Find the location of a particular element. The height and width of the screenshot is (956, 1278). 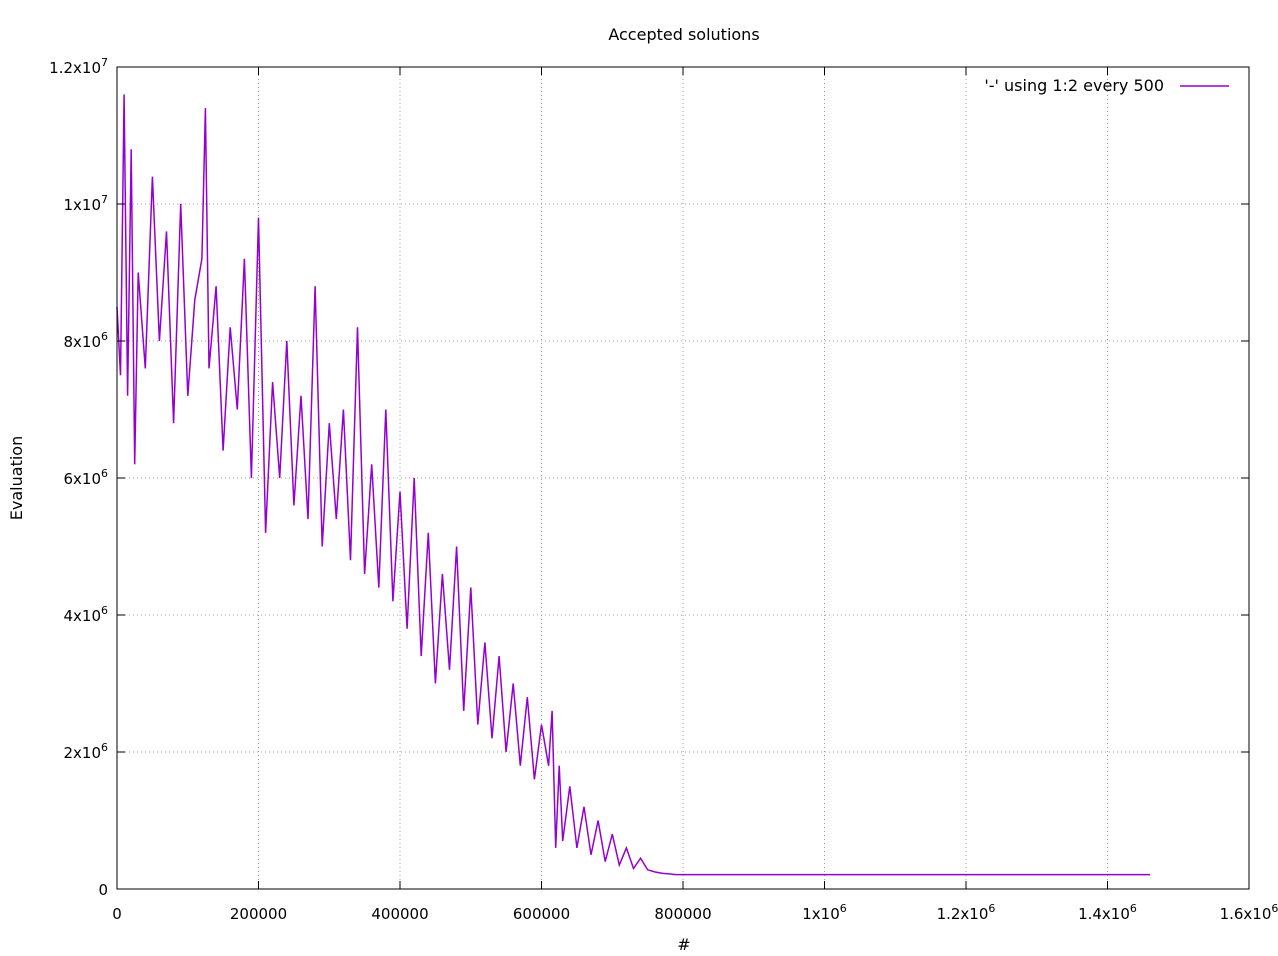

y-tick-label: 0 is located at coordinates (103, 890).